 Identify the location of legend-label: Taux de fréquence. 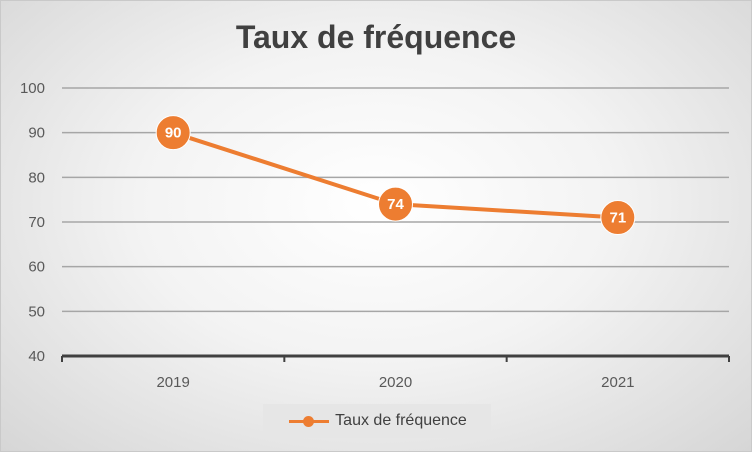
(401, 420).